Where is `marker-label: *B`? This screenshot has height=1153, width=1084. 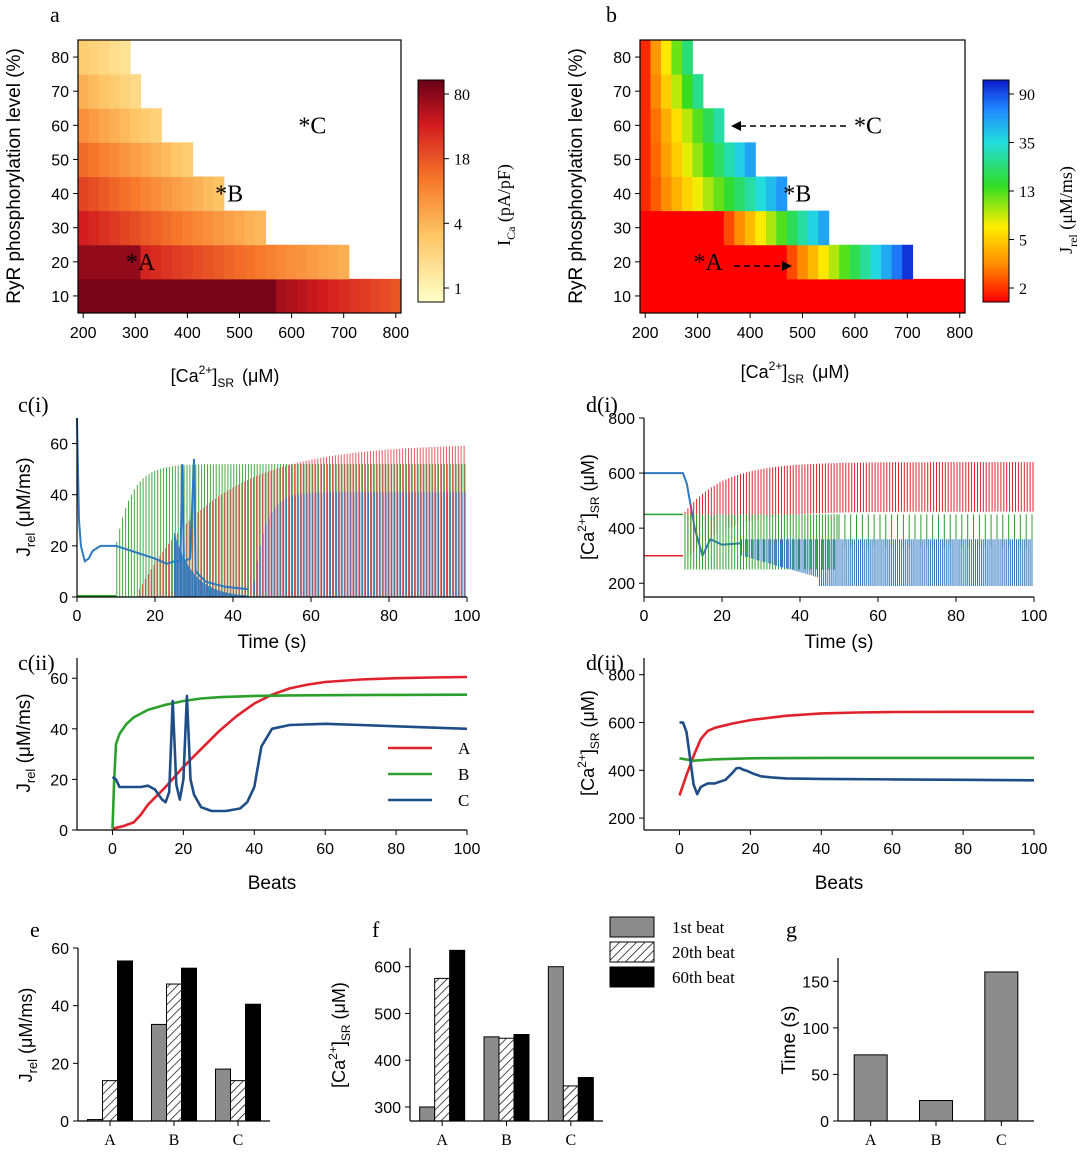
marker-label: *B is located at coordinates (229, 195).